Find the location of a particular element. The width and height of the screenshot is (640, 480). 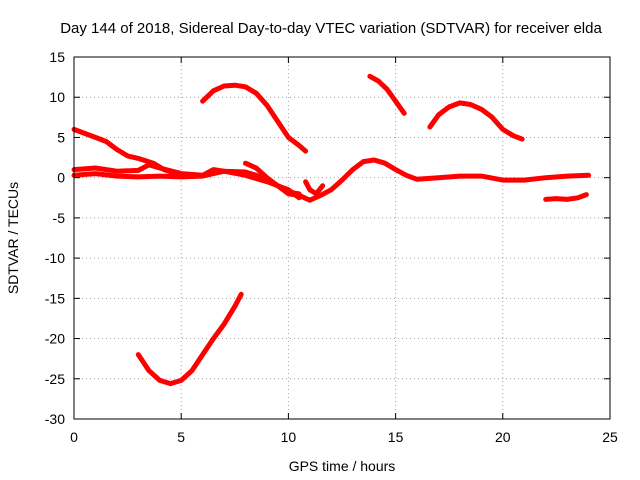

x-tick-label: 0 is located at coordinates (74, 437).